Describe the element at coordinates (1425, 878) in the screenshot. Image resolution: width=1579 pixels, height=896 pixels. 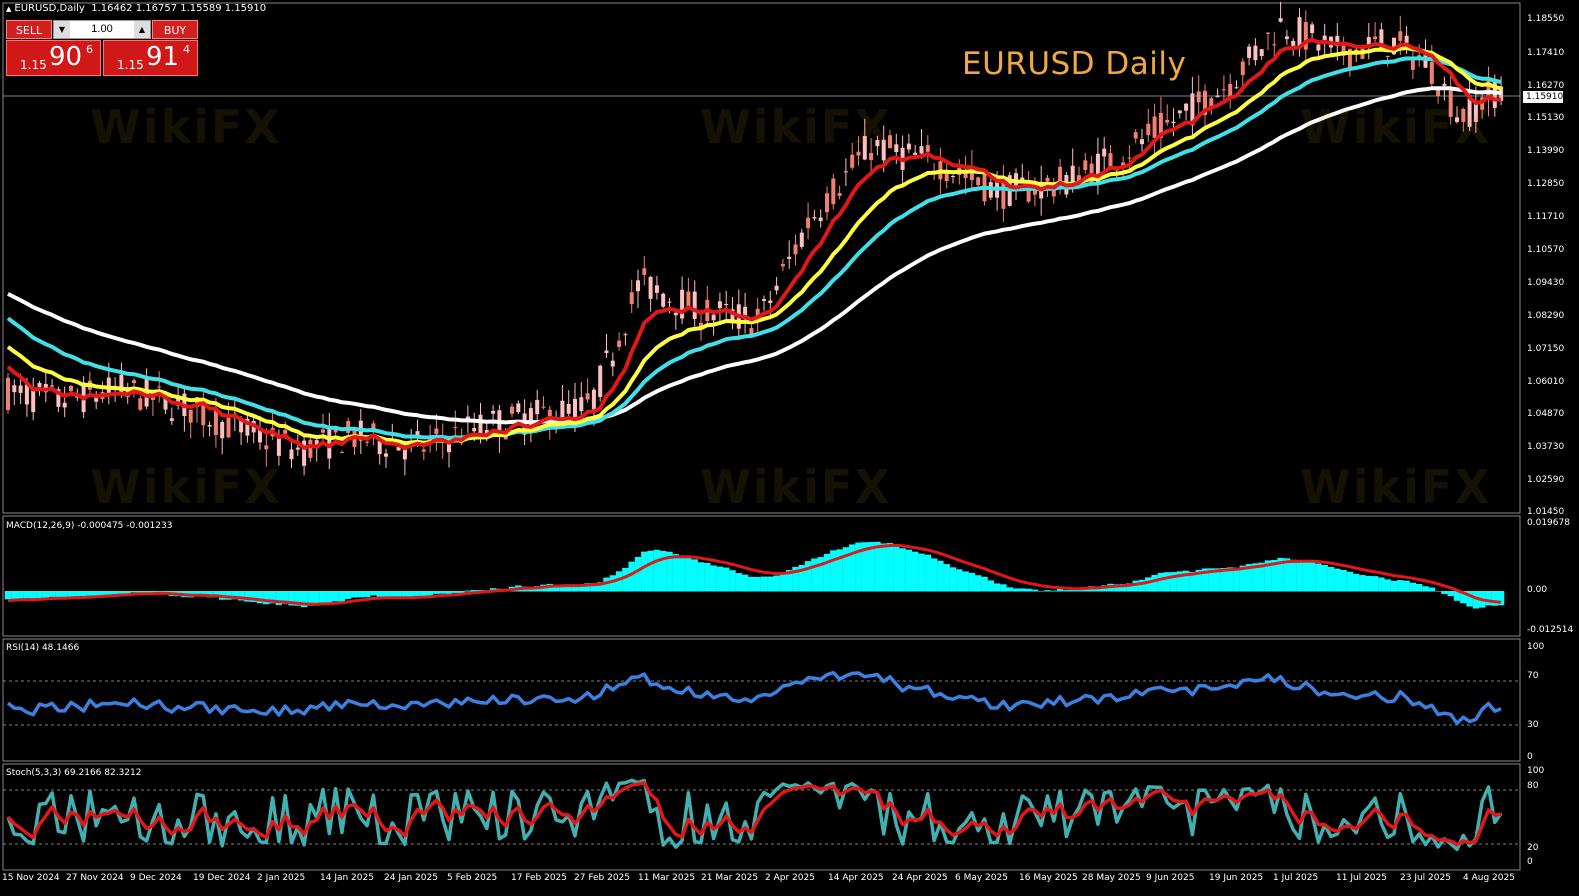
I see `date-tick: 23 Jul 2025` at that location.